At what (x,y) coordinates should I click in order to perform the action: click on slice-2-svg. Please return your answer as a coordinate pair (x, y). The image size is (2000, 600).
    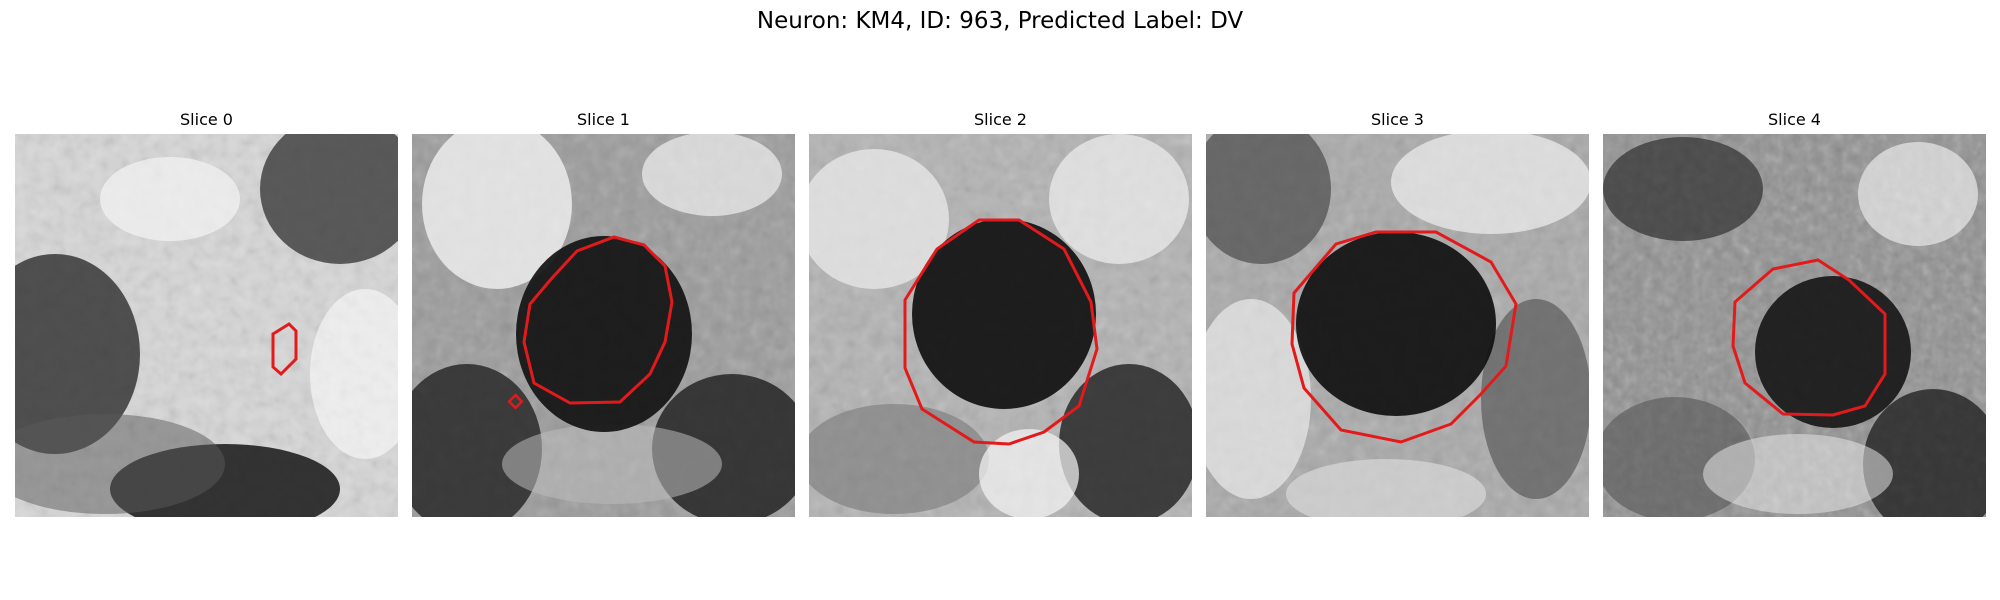
    Looking at the image, I should click on (1000, 325).